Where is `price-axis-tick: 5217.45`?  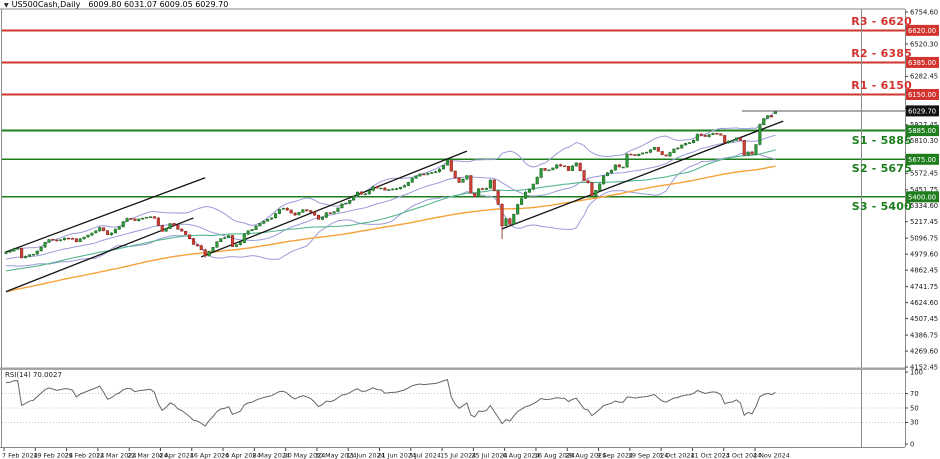 price-axis-tick: 5217.45 is located at coordinates (924, 222).